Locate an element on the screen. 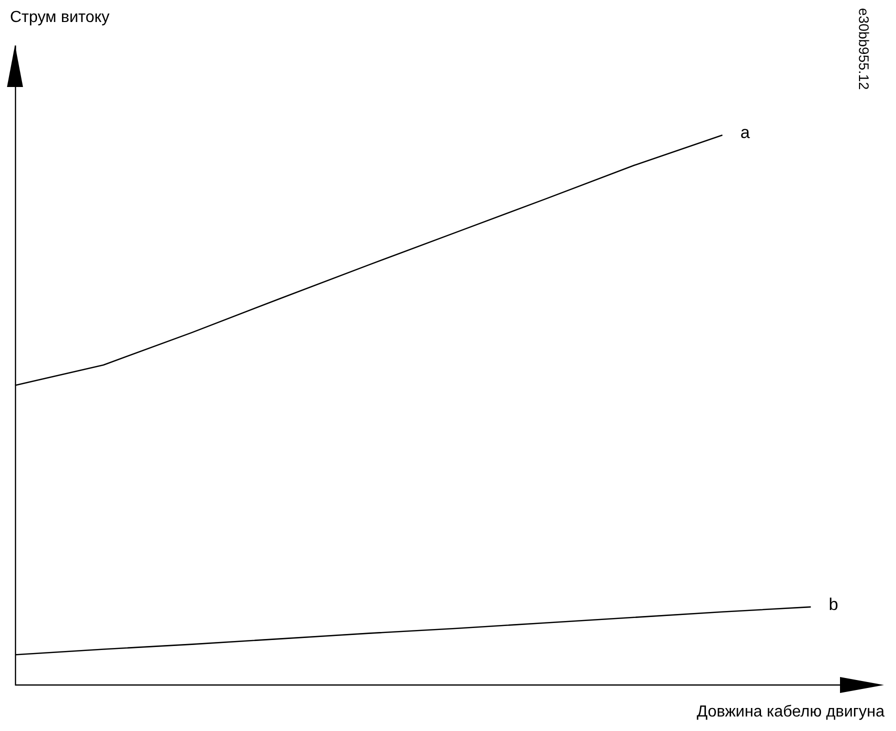 The image size is (896, 731). series-label: b is located at coordinates (833, 604).